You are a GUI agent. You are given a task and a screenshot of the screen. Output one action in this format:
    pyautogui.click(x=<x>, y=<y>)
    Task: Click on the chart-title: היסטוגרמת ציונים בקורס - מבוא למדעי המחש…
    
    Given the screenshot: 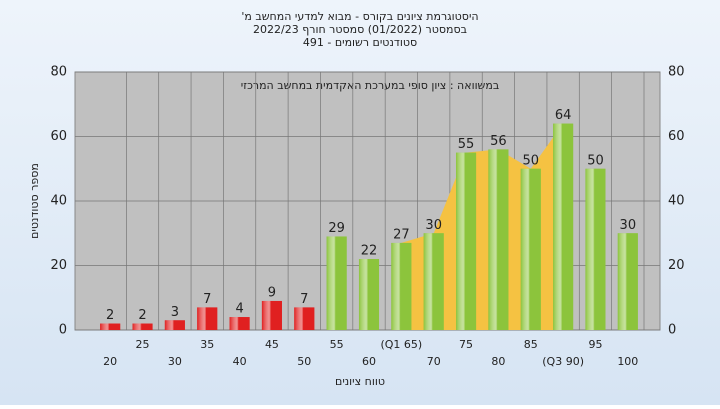 What is the action you would take?
    pyautogui.click(x=359, y=16)
    